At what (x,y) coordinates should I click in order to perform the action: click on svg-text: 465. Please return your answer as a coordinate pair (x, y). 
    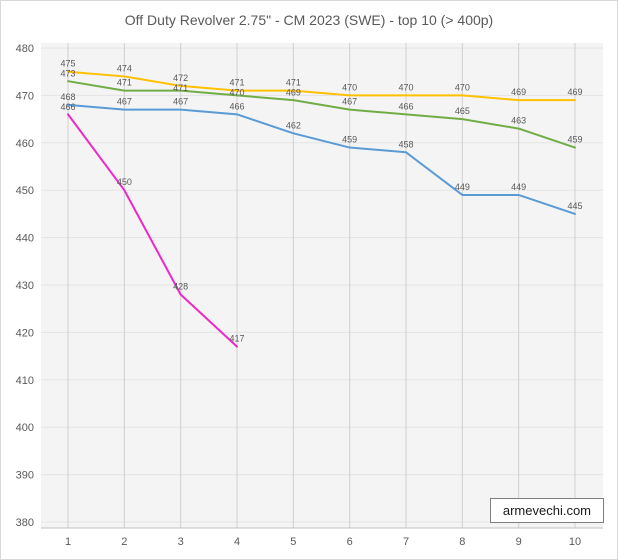
    Looking at the image, I should click on (462, 111).